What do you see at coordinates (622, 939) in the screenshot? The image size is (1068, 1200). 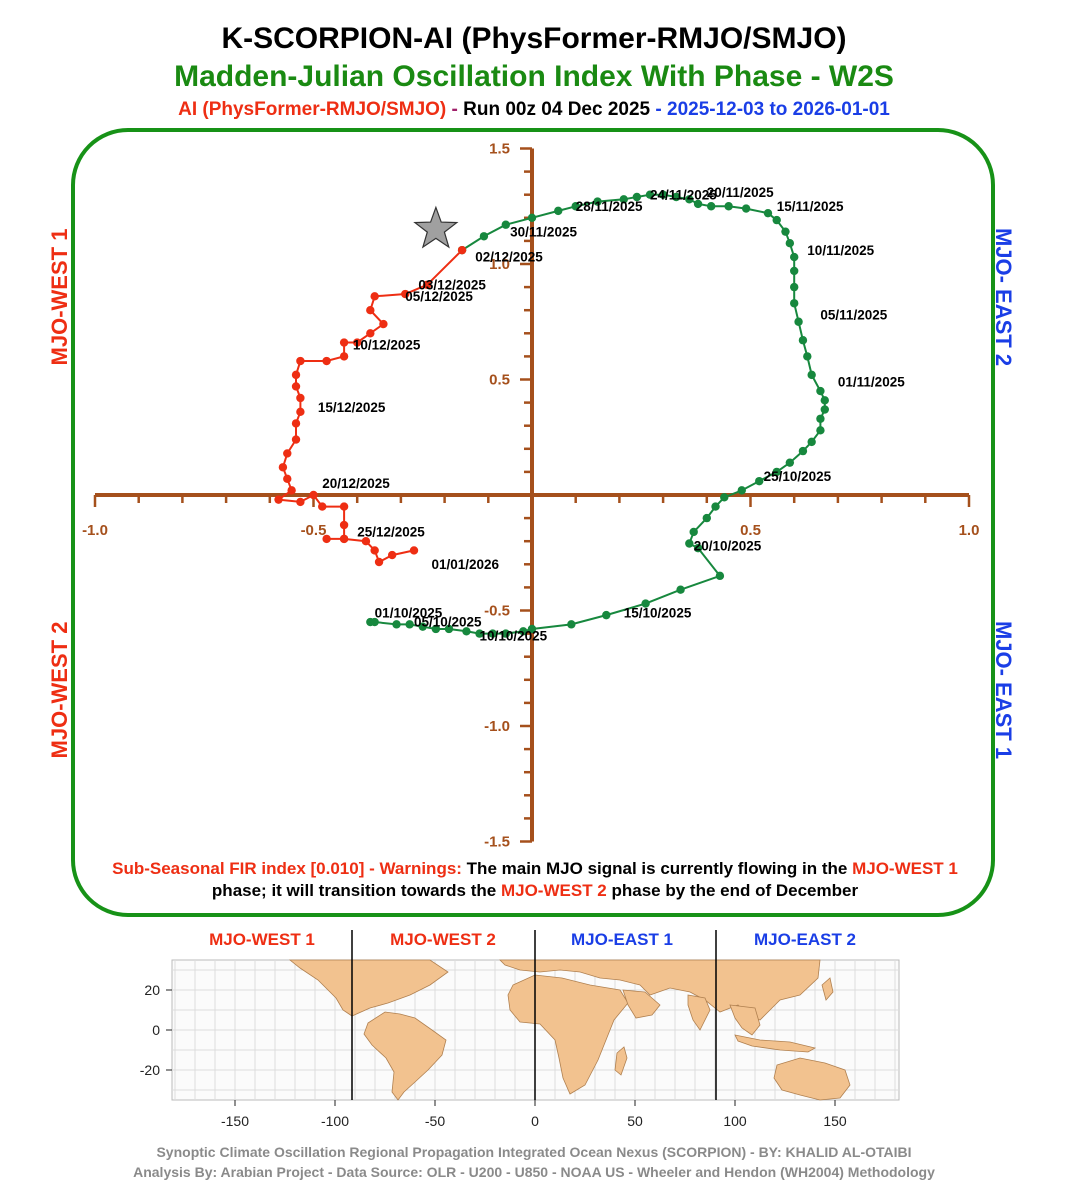 I see `map-band-east1: MJO-EAST 1` at bounding box center [622, 939].